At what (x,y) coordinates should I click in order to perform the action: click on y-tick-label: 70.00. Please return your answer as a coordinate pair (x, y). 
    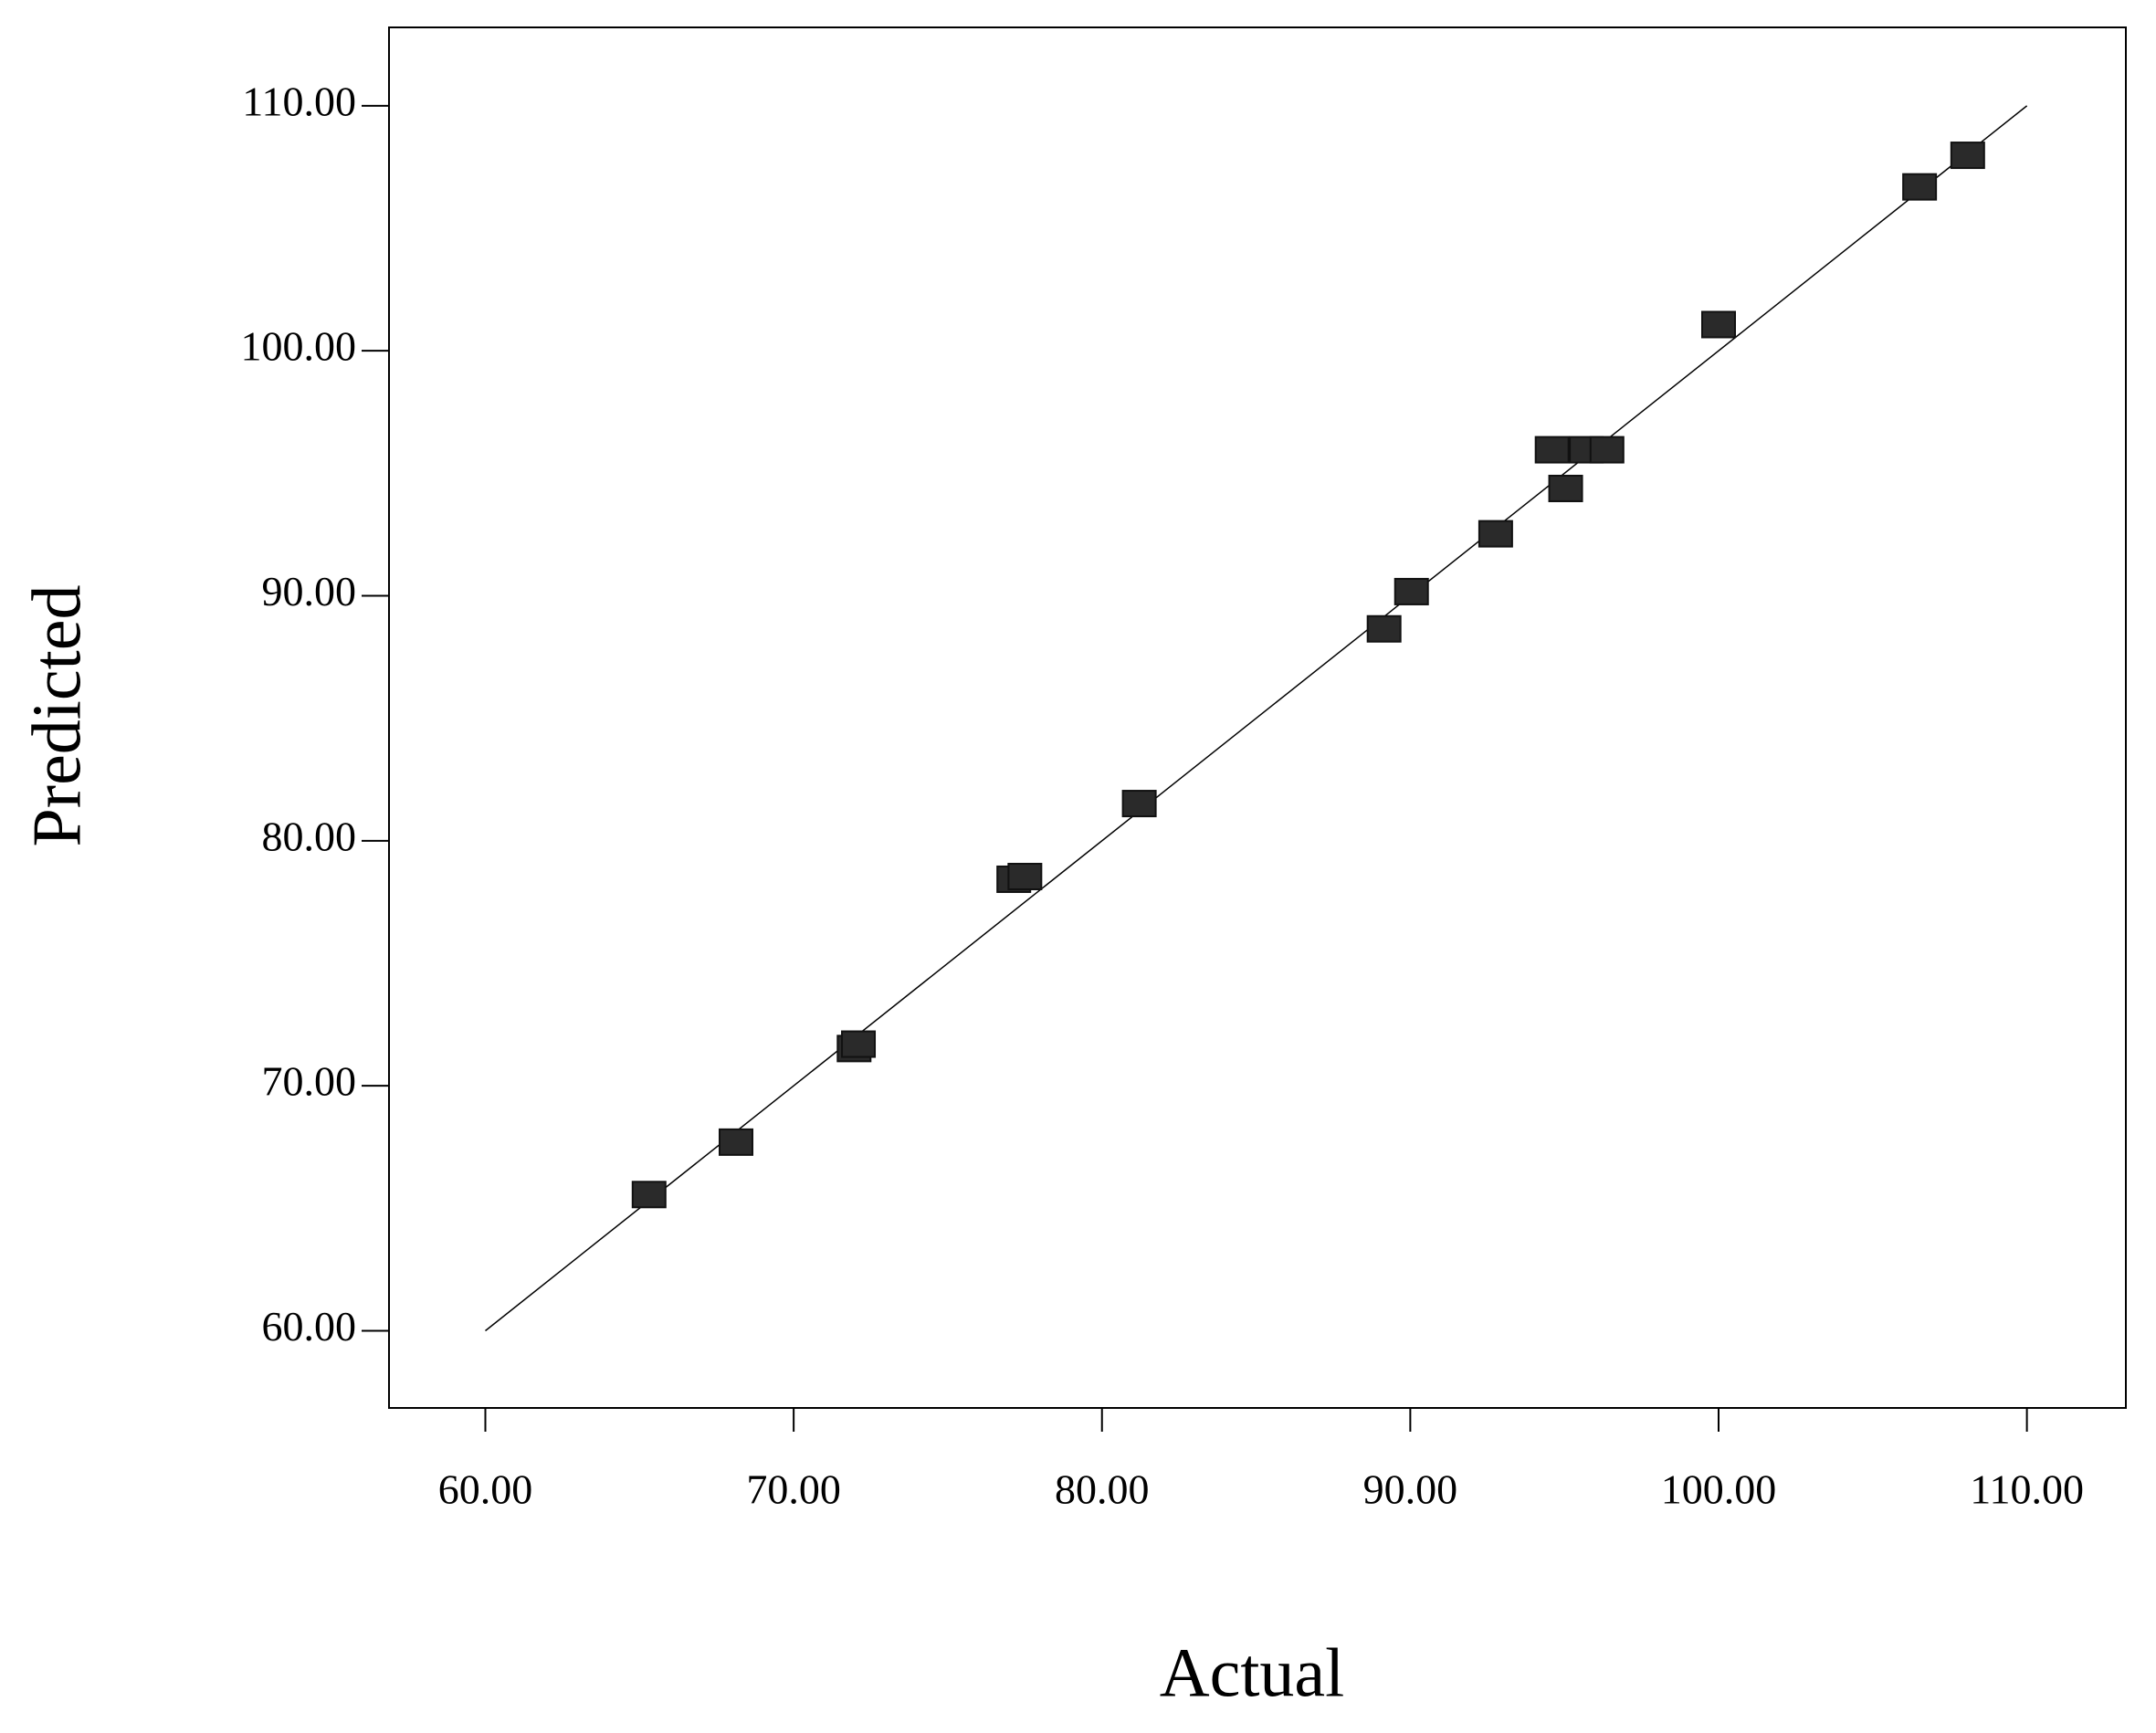
    Looking at the image, I should click on (310, 1081).